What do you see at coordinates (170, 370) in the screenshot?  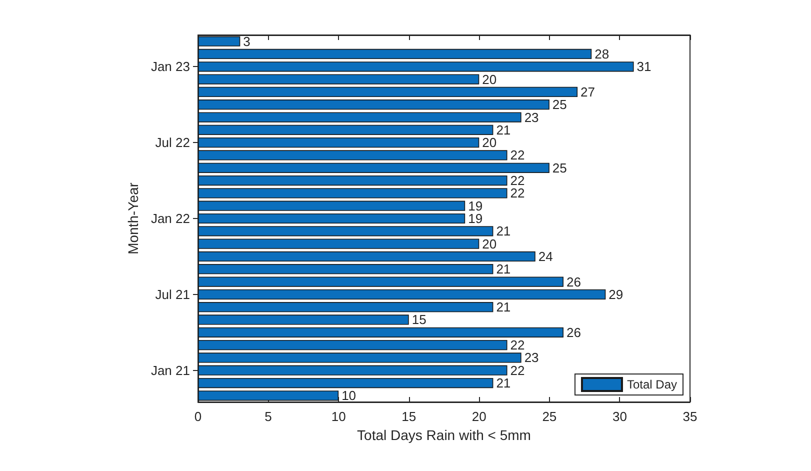 I see `y-tick-label: Jan 21` at bounding box center [170, 370].